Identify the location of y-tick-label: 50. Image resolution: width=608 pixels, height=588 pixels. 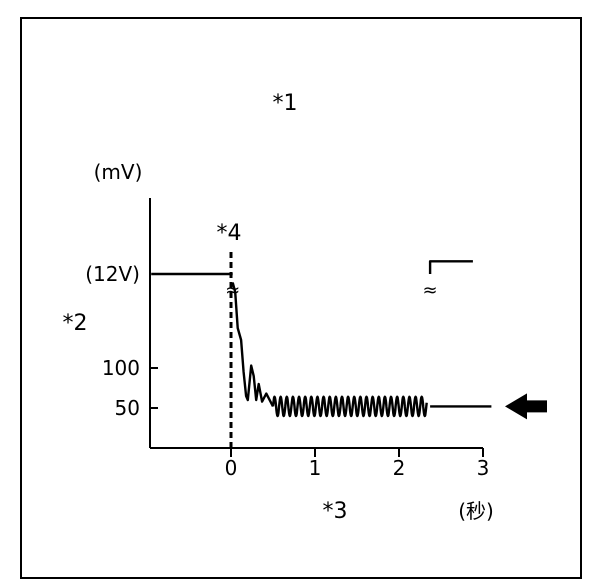
(127, 408).